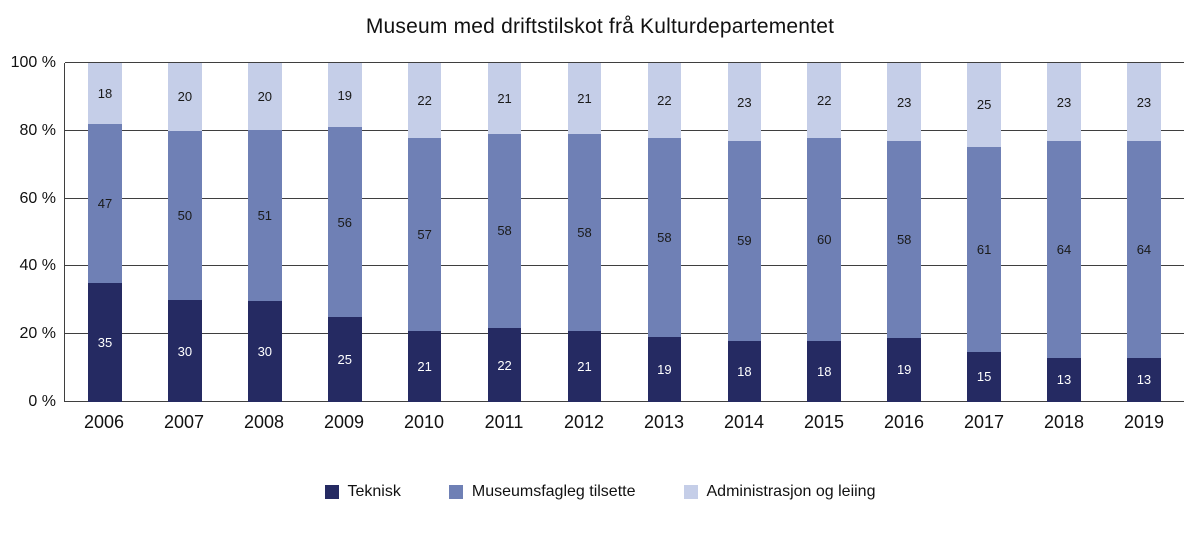  What do you see at coordinates (42, 401) in the screenshot?
I see `y-tick-label: 0 %` at bounding box center [42, 401].